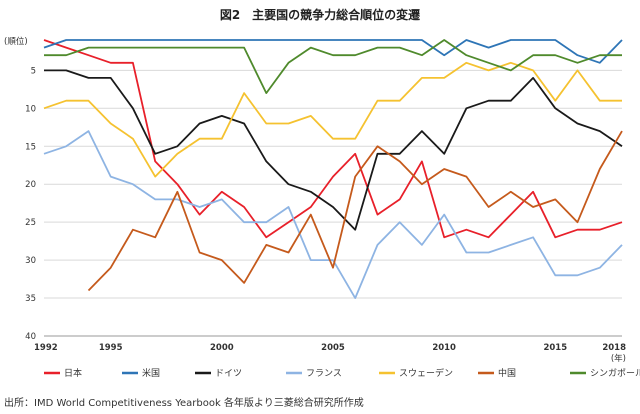 The height and width of the screenshot is (414, 640). I want to click on legend-label-6: シンガポール, so click(615, 373).